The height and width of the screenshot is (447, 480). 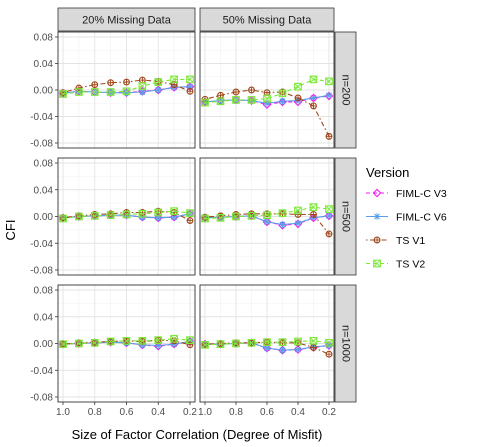 I want to click on series-ts-v2, so click(x=126, y=86).